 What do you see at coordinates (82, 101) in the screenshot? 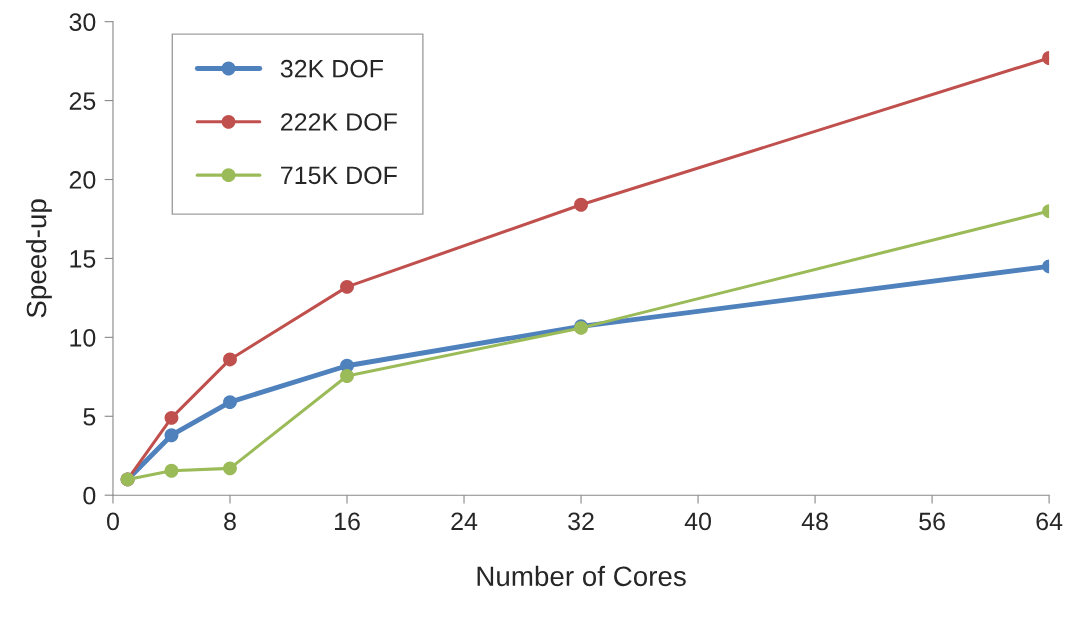
I see `y-tick-label: 25` at bounding box center [82, 101].